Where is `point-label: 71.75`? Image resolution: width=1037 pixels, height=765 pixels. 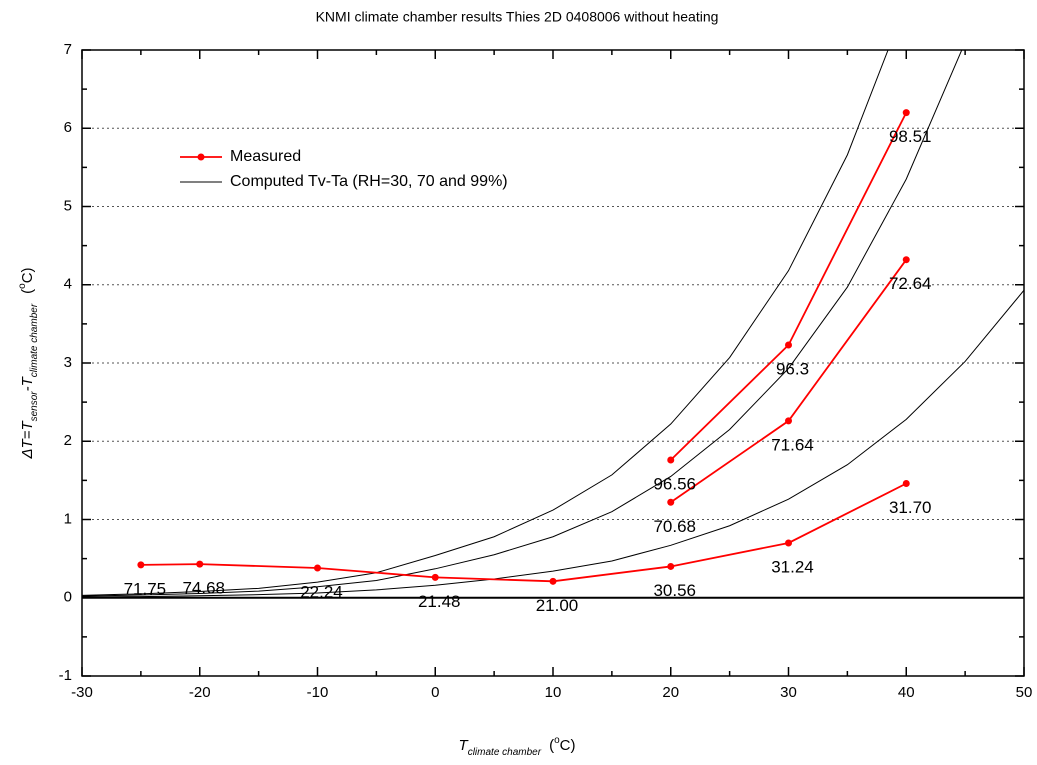 point-label: 71.75 is located at coordinates (145, 588).